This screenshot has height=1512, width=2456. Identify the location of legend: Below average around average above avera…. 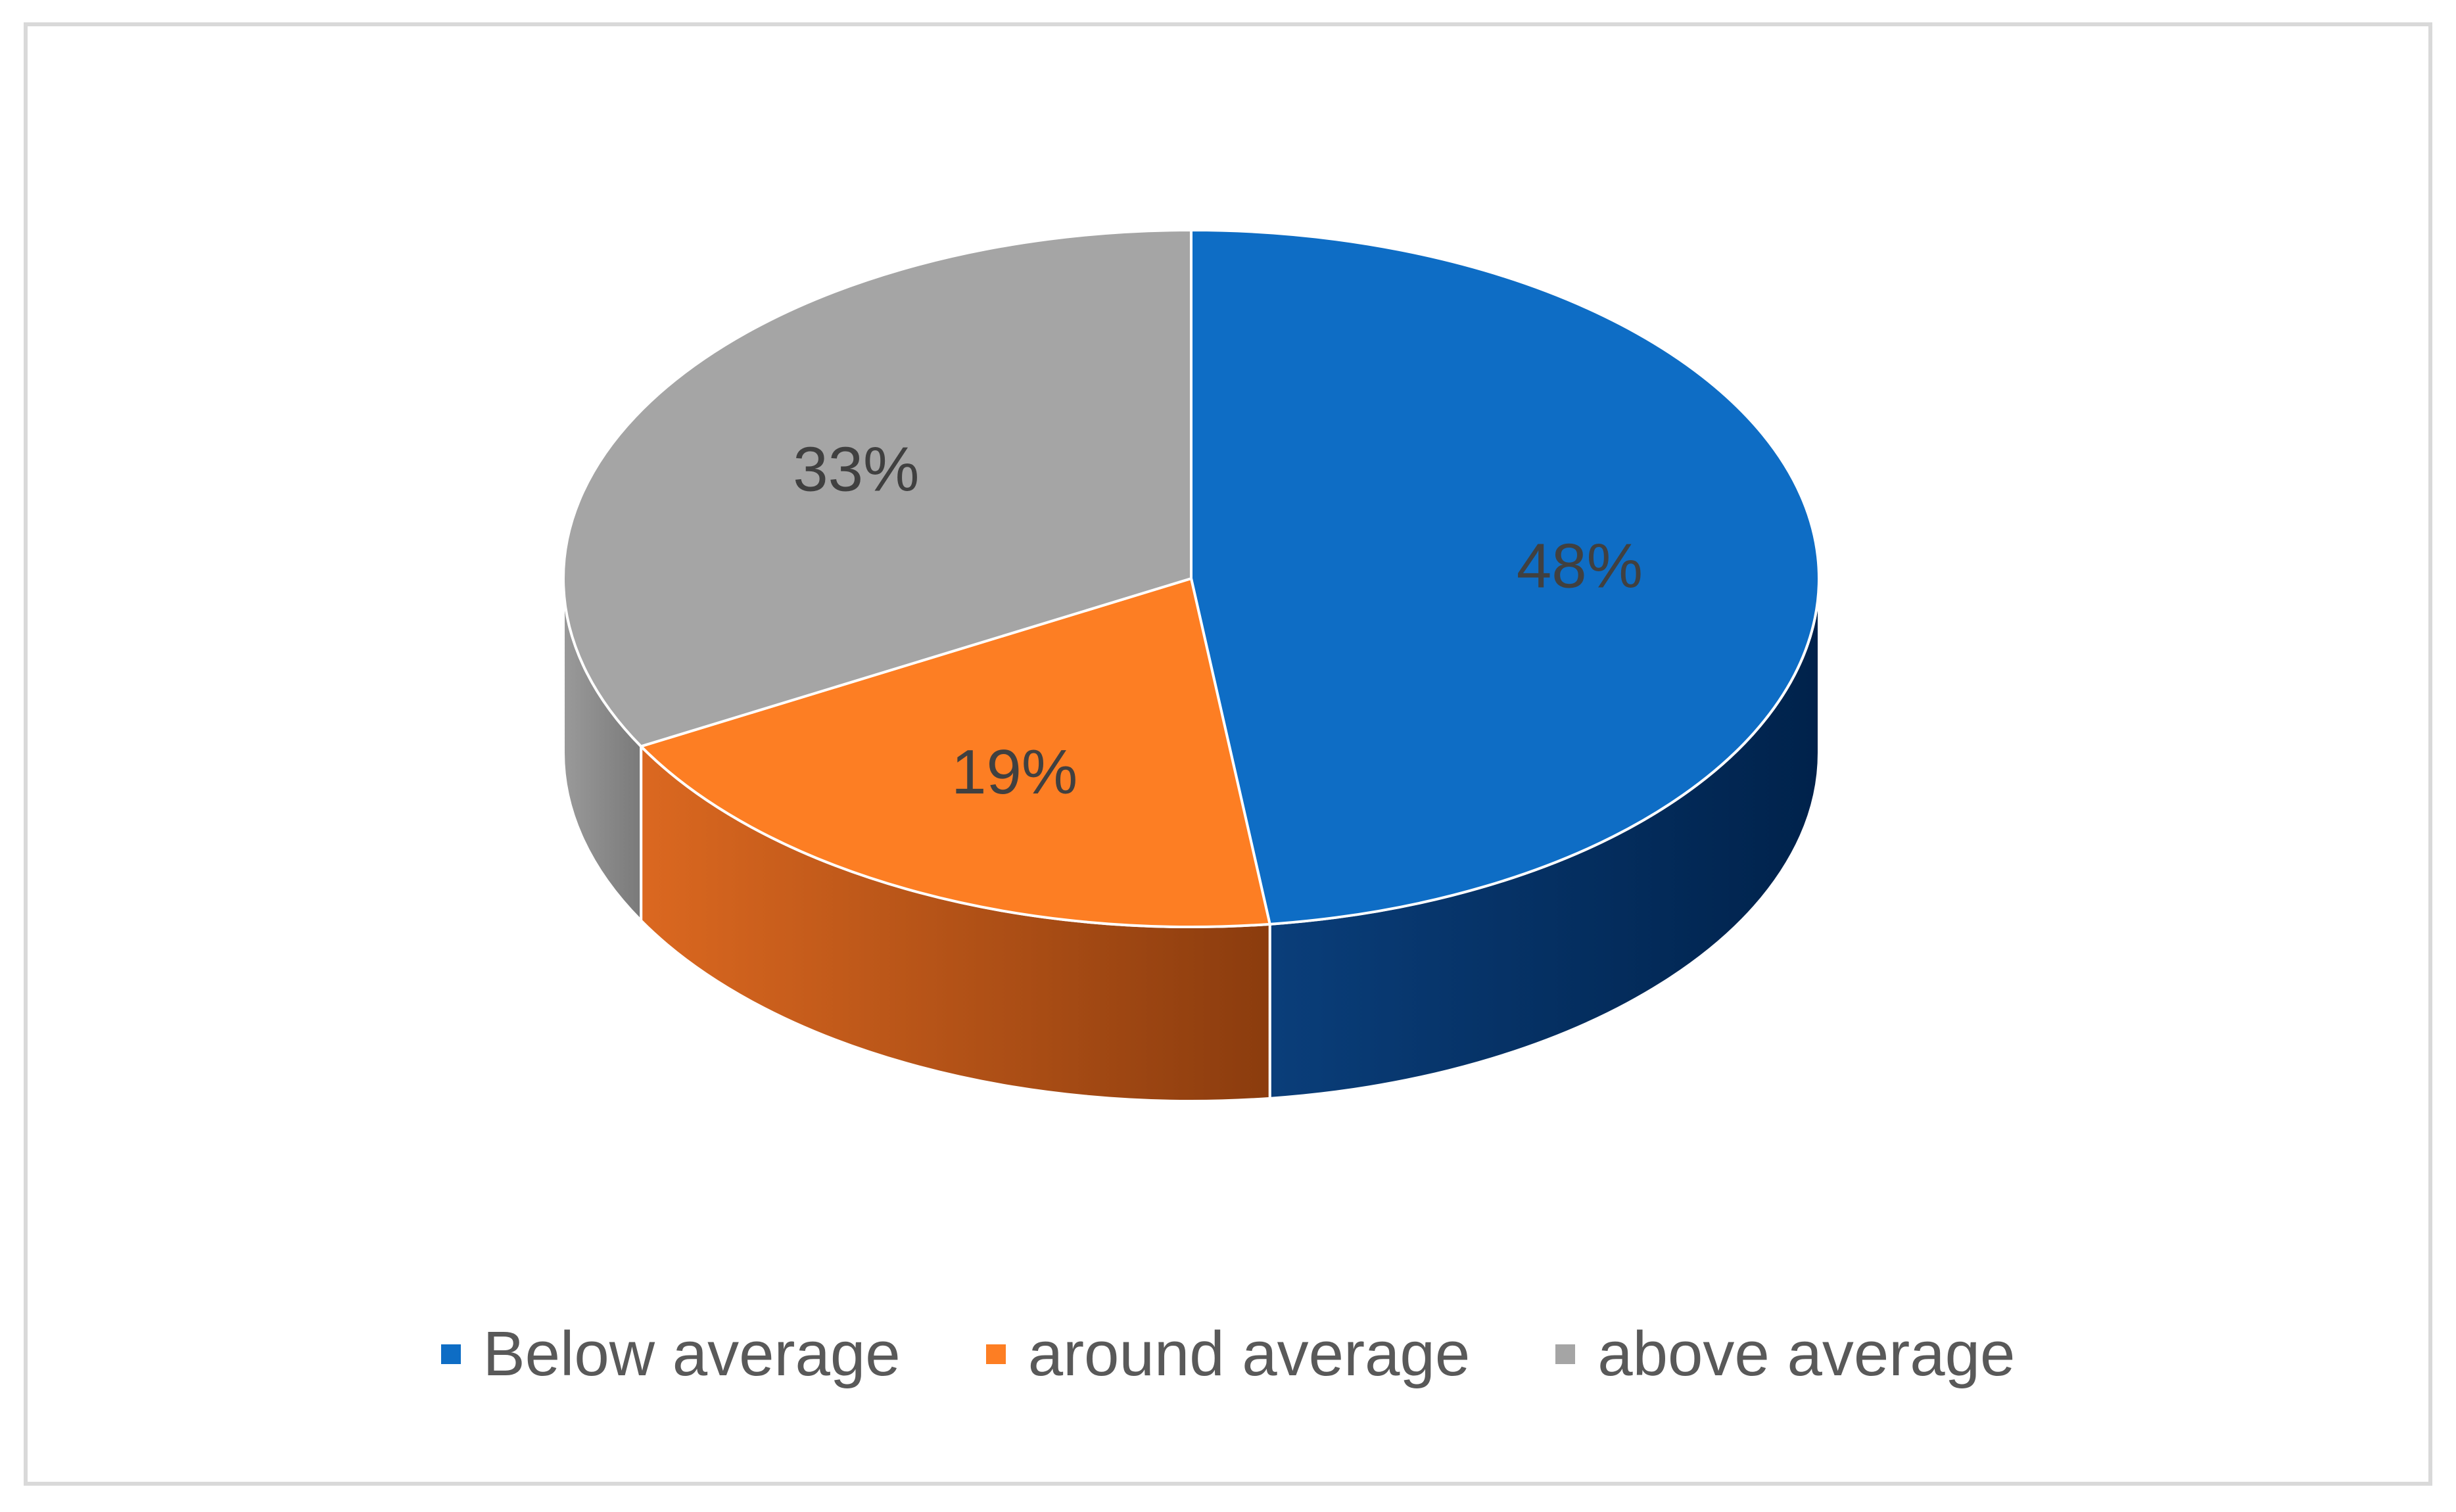
(1228, 1354).